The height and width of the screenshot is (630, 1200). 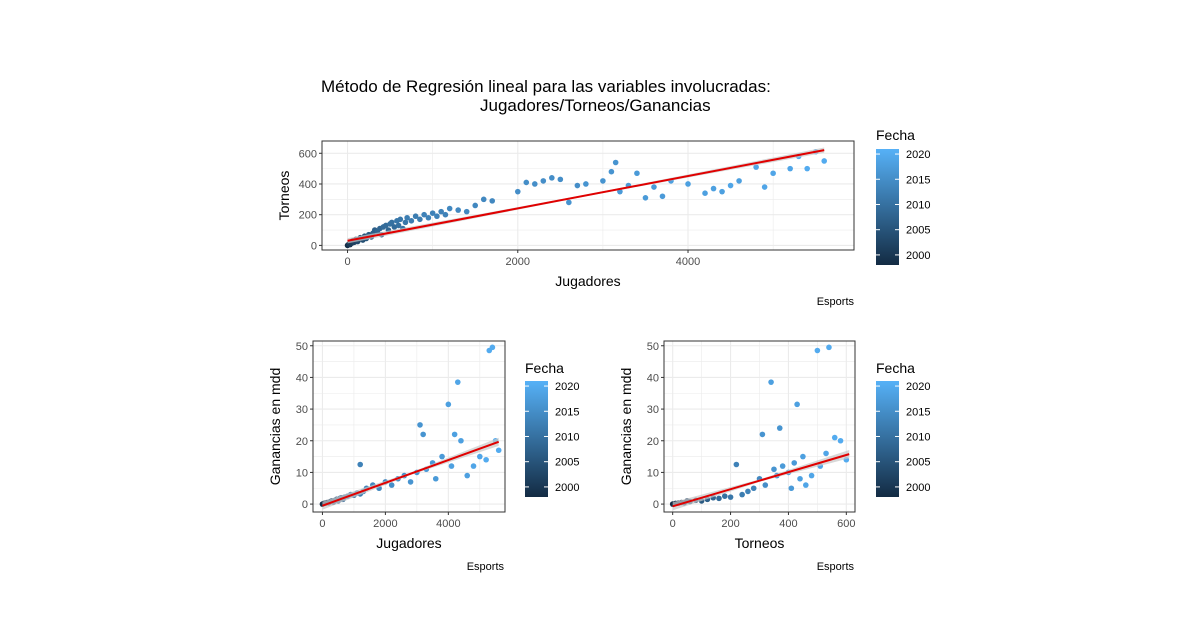 I want to click on x-tick-label: 2000, so click(x=385, y=524).